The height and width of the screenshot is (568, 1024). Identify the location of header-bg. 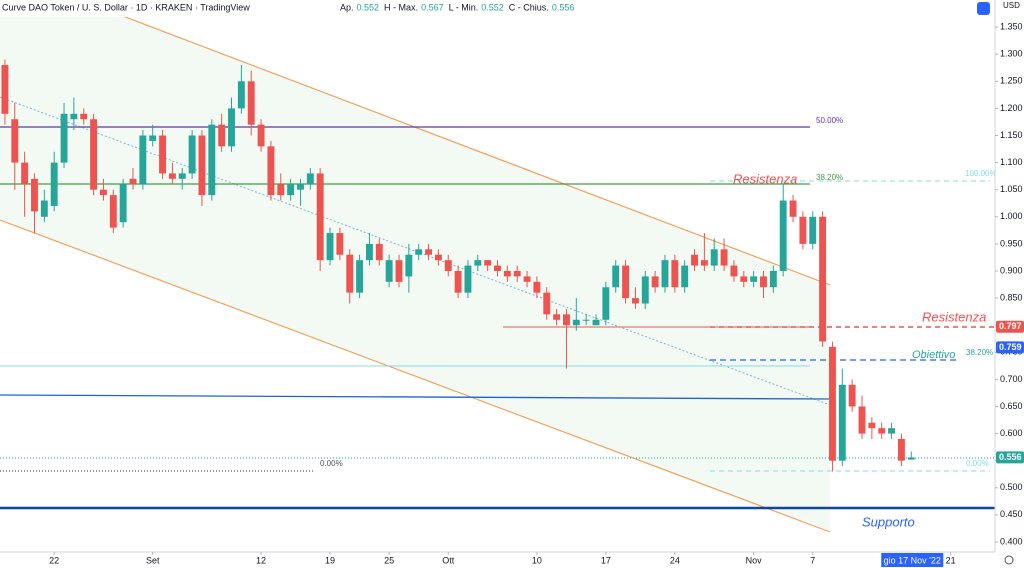
(167, 8).